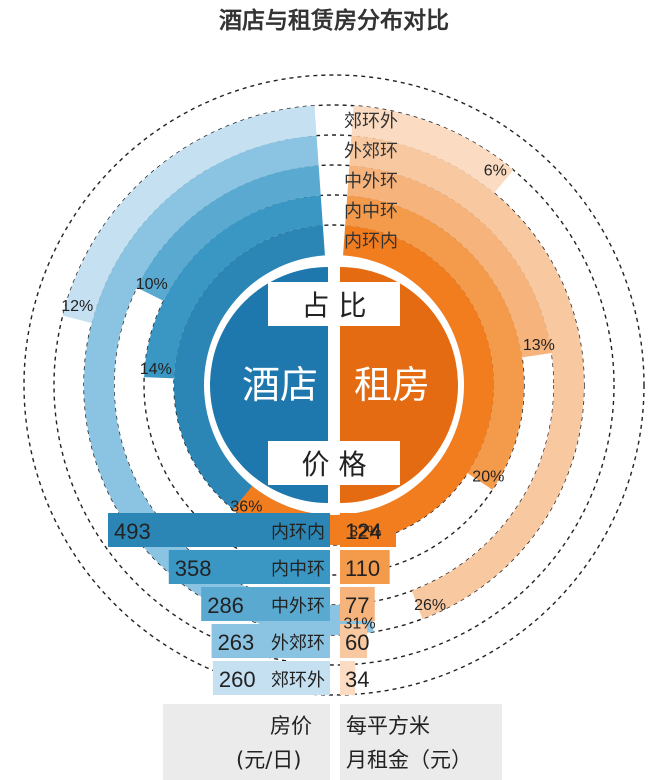  Describe the element at coordinates (360, 624) in the screenshot. I see `hotel-share-label-4: 31%` at that location.